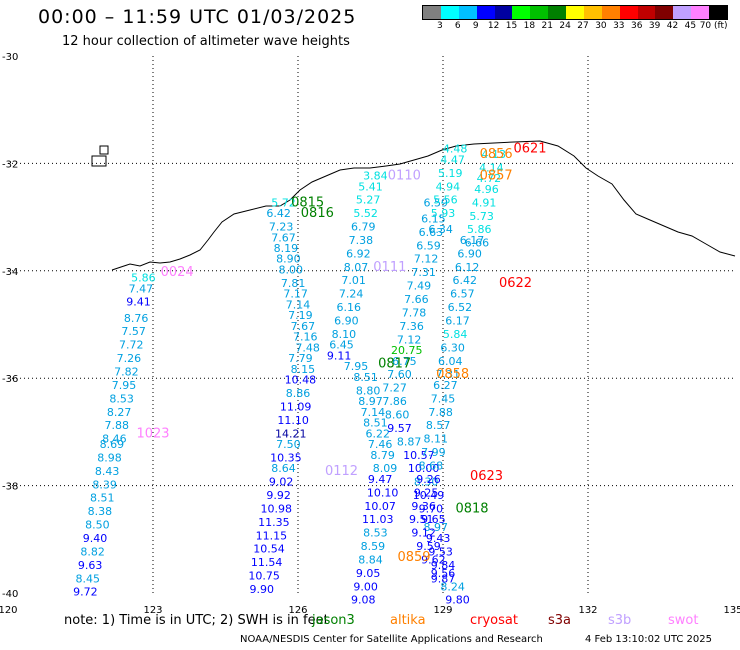  I want to click on wave-height-value: 9.84, so click(443, 565).